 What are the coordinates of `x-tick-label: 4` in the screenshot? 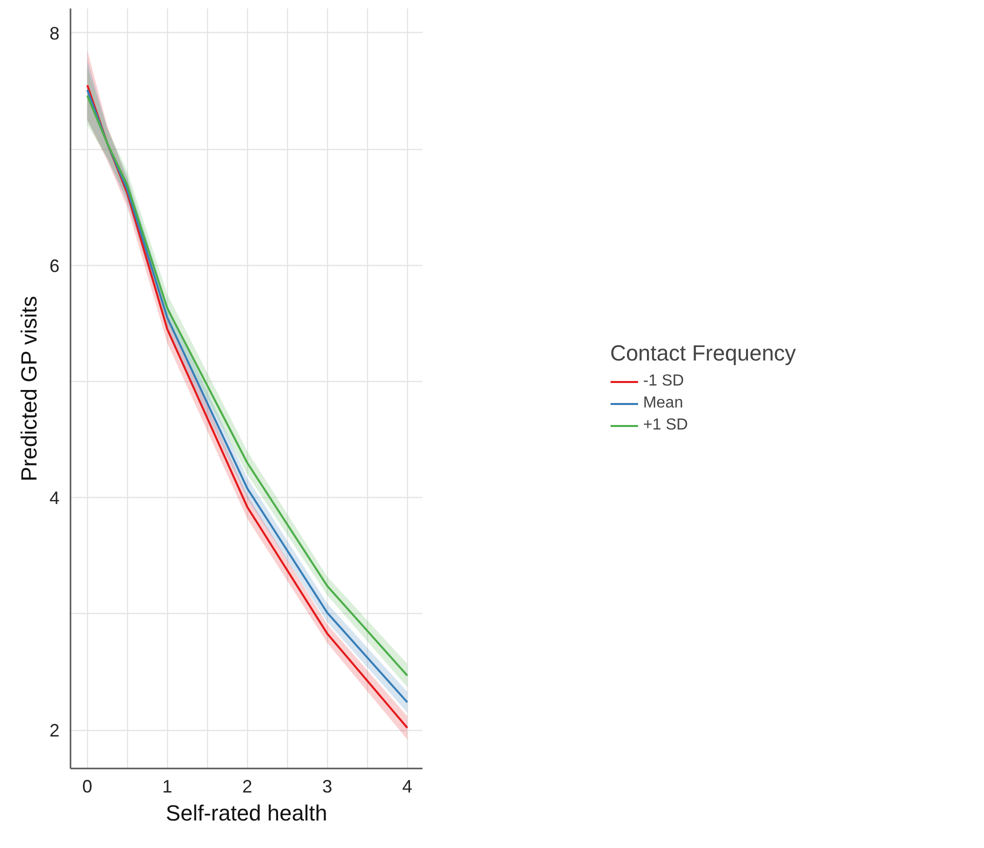 It's located at (407, 786).